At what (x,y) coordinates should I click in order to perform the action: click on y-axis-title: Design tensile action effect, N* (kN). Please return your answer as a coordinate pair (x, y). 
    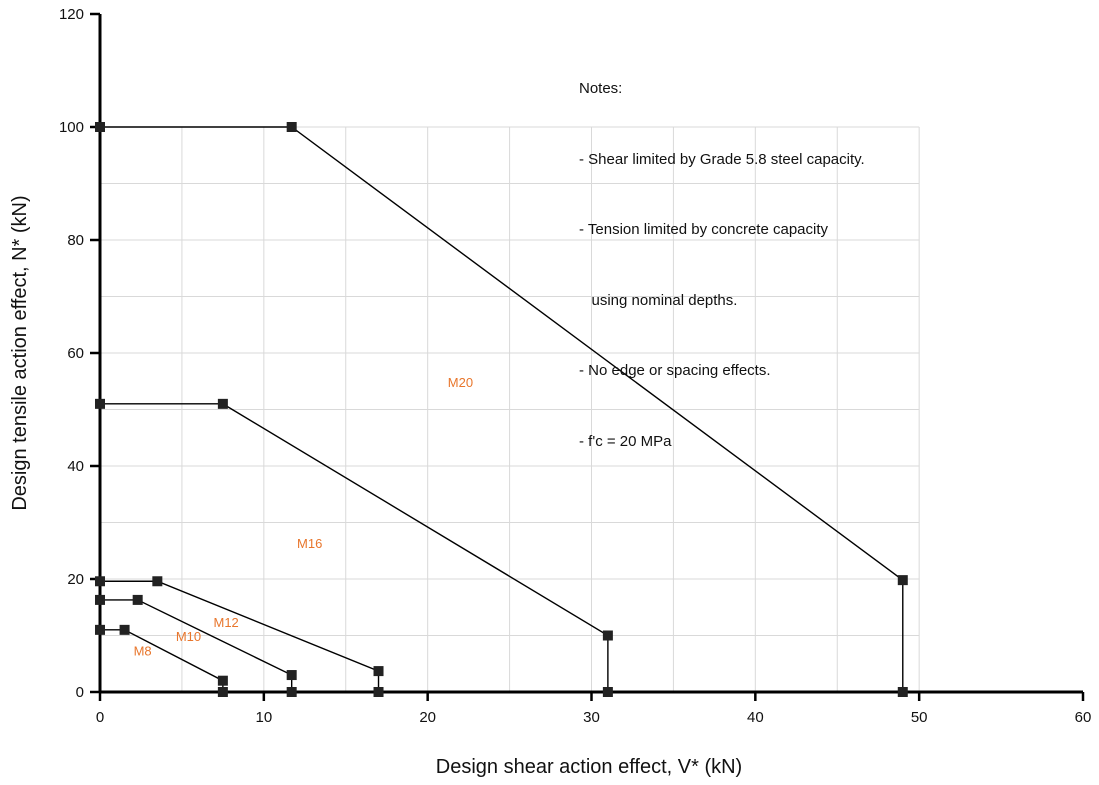
    Looking at the image, I should click on (20, 352).